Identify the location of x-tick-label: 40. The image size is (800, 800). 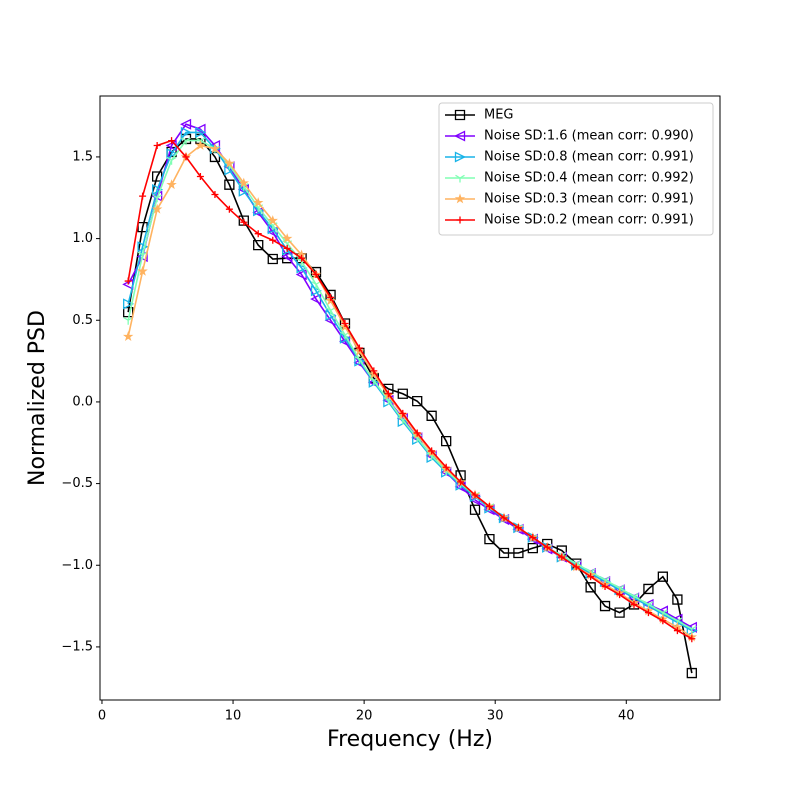
(626, 716).